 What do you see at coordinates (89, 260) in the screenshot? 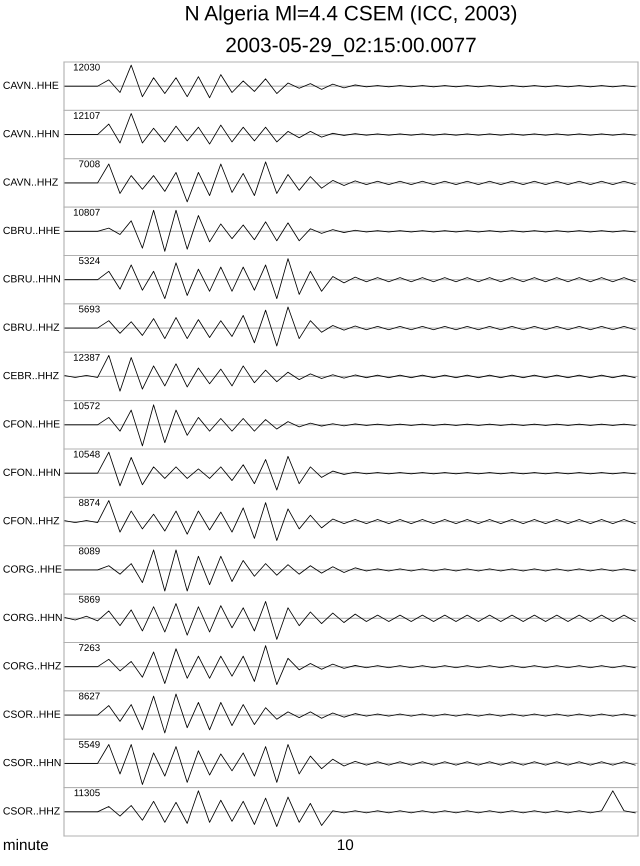
I see `annotation: 5324` at bounding box center [89, 260].